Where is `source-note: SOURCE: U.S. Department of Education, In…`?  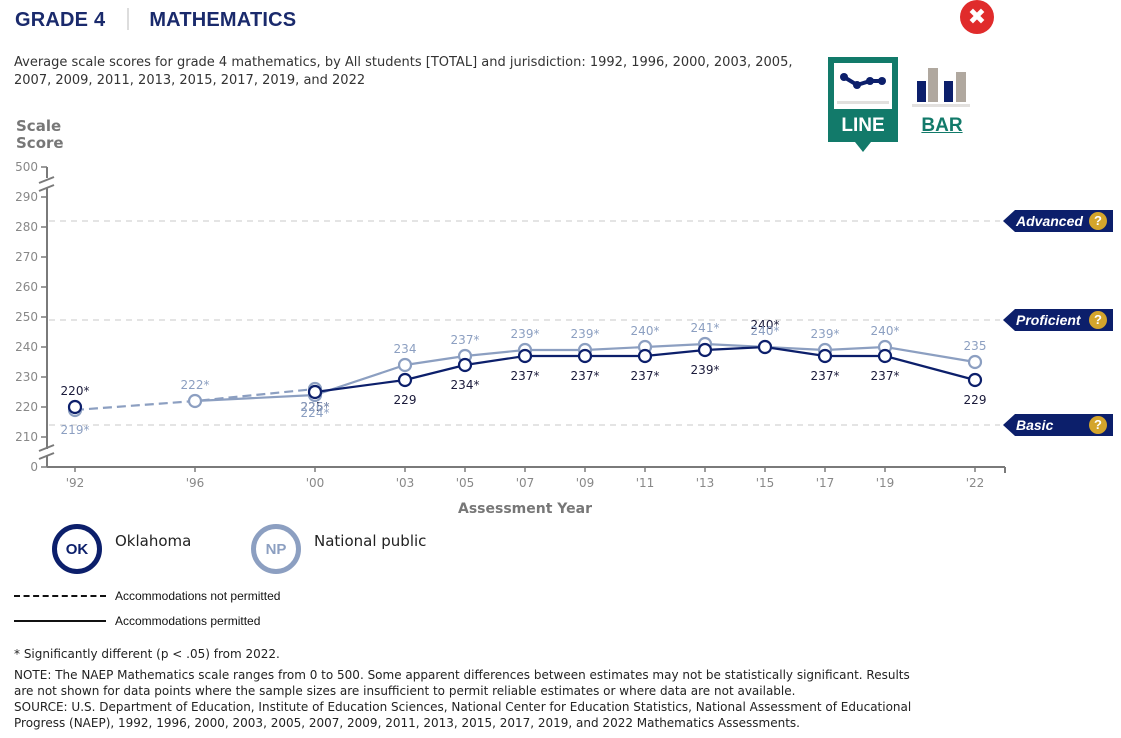 source-note: SOURCE: U.S. Department of Education, In… is located at coordinates (463, 715).